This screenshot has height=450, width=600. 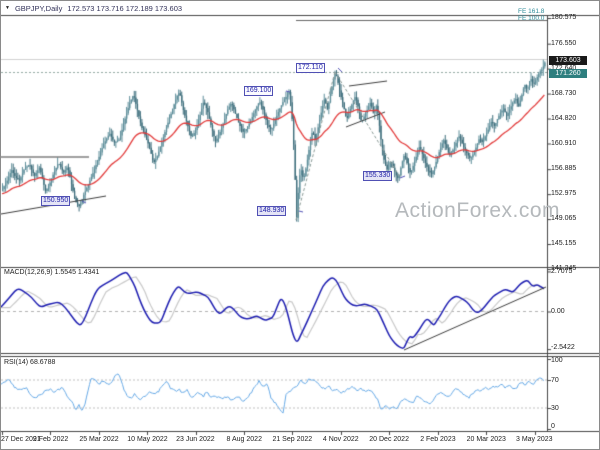 What do you see at coordinates (478, 210) in the screenshot?
I see `watermark: ActionForex.com` at bounding box center [478, 210].